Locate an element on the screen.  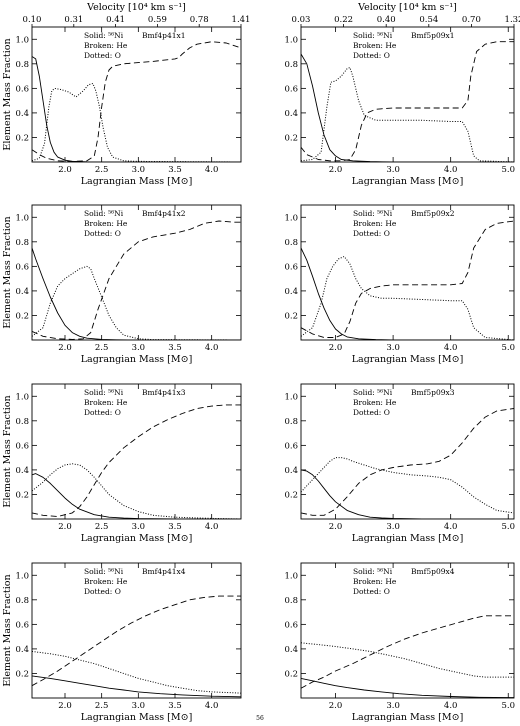
panel-run-label: Bmf4p41x2 is located at coordinates (164, 213).